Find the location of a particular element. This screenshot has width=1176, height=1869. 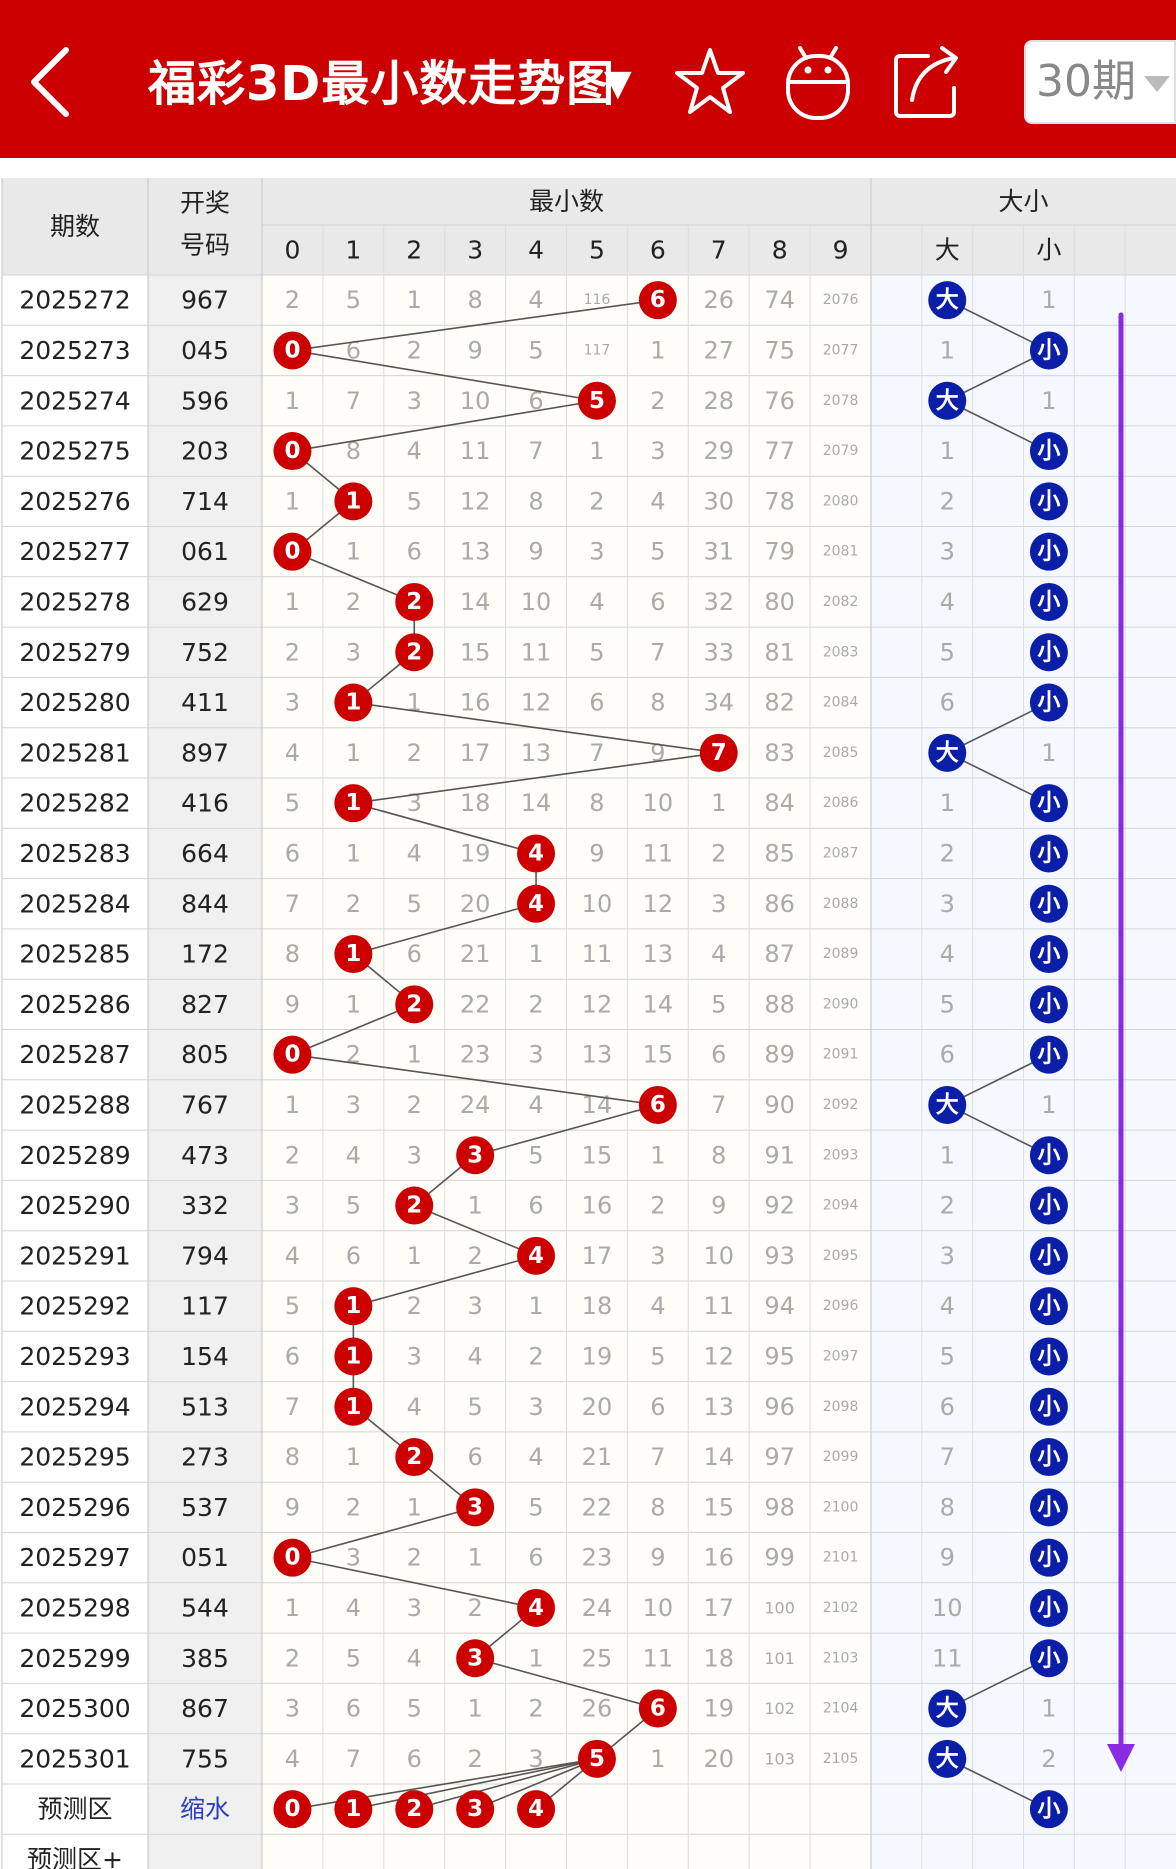

android-robot-icon is located at coordinates (818, 83).